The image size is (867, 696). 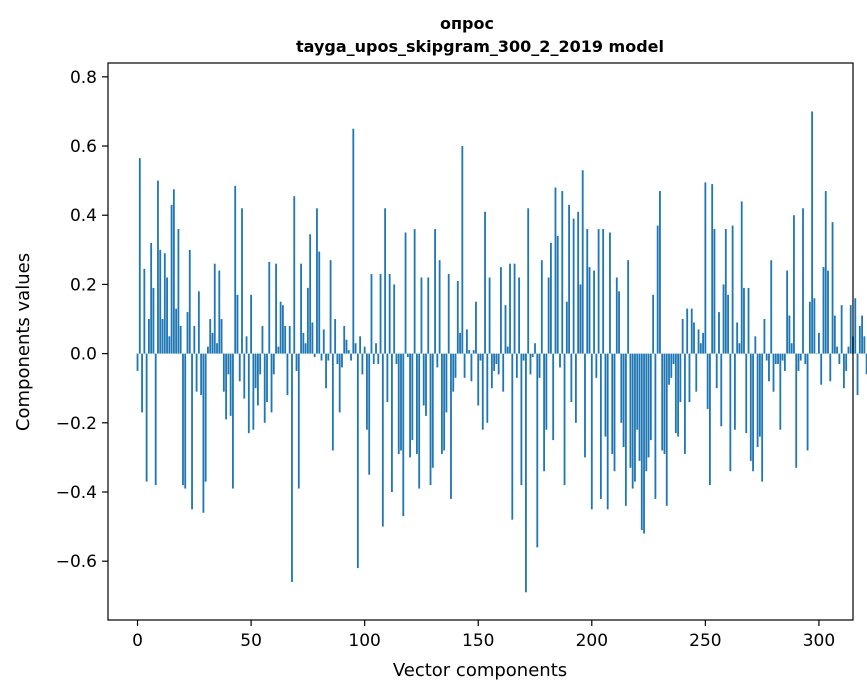 What do you see at coordinates (76, 562) in the screenshot?
I see `y-tick-label: −0.6` at bounding box center [76, 562].